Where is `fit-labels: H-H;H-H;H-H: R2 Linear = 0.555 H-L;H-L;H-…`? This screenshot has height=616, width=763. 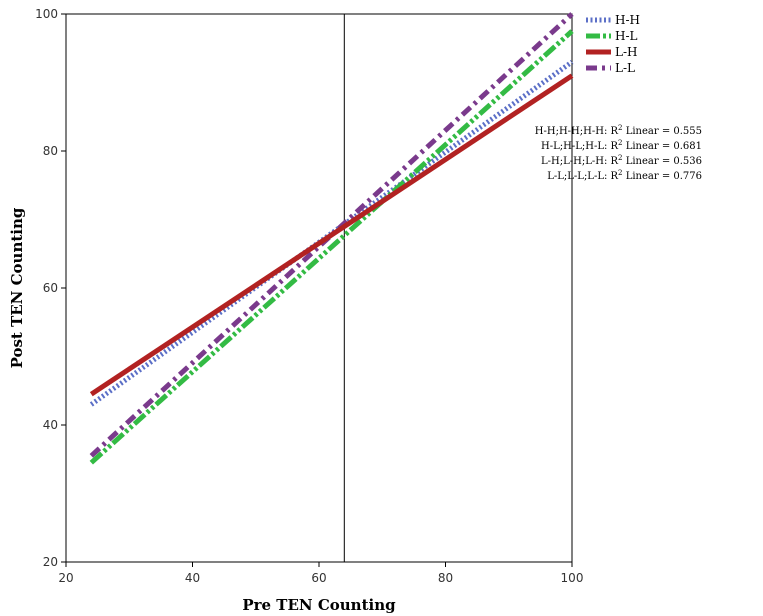
fit-labels: H-H;H-H;H-H: R2 Linear = 0.555 H-L;H-L;H-… is located at coordinates (618, 153).